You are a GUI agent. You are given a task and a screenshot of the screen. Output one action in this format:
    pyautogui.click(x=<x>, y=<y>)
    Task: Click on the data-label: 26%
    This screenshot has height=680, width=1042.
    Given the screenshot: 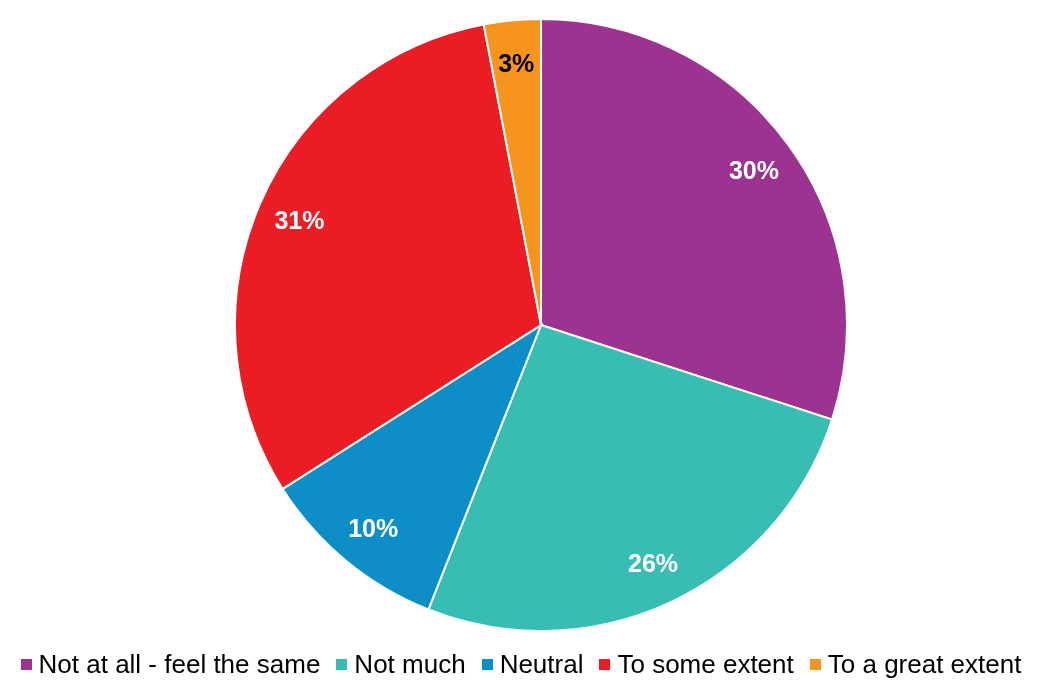 What is the action you would take?
    pyautogui.click(x=653, y=563)
    